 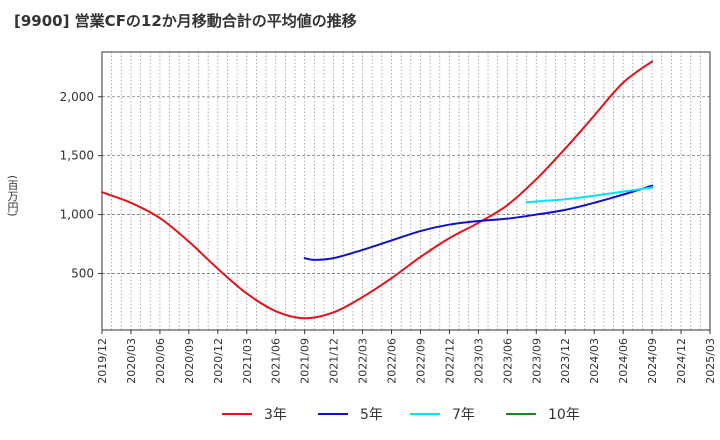 I want to click on x-tick-label: 2023/03, so click(x=478, y=361).